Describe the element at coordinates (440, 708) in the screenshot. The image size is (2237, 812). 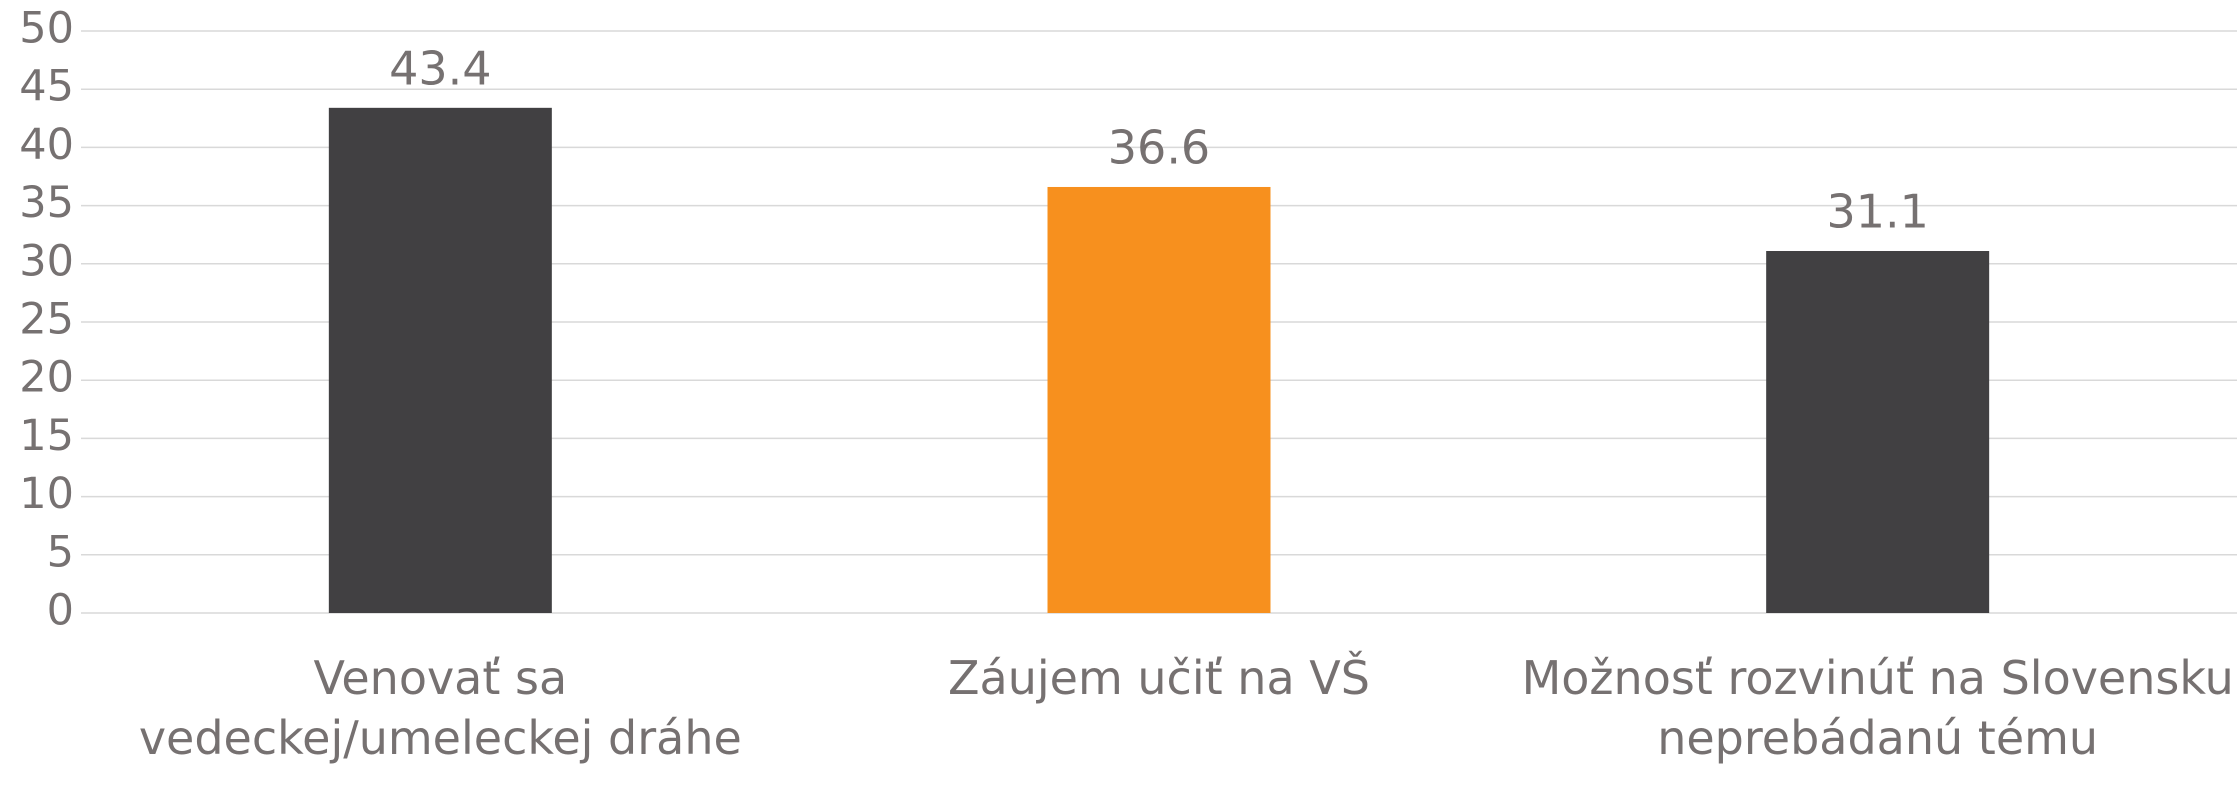
I see `x-tick-label: Venovať sa vedeckej/umeleckej dráhe` at that location.